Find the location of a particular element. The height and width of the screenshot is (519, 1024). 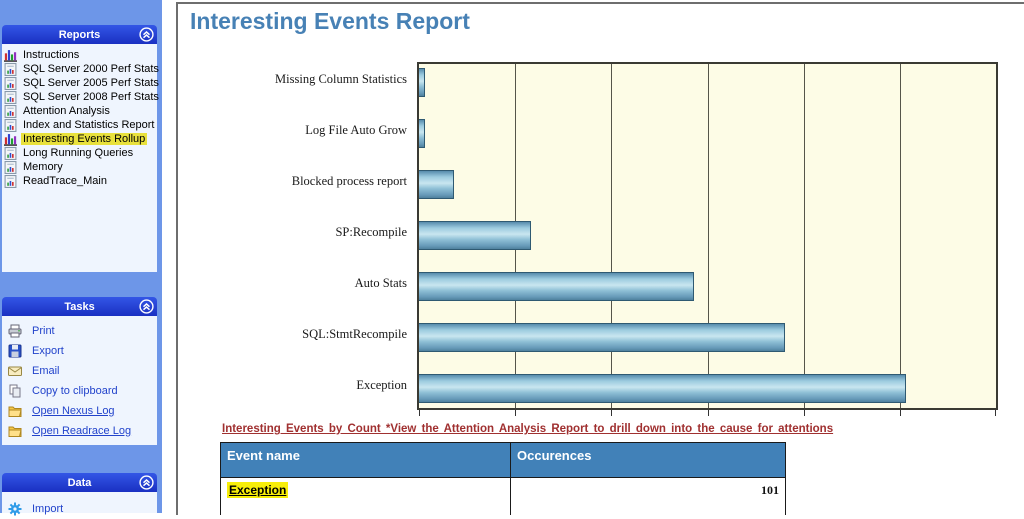

table-header-row: Event name Occurences is located at coordinates (503, 460).